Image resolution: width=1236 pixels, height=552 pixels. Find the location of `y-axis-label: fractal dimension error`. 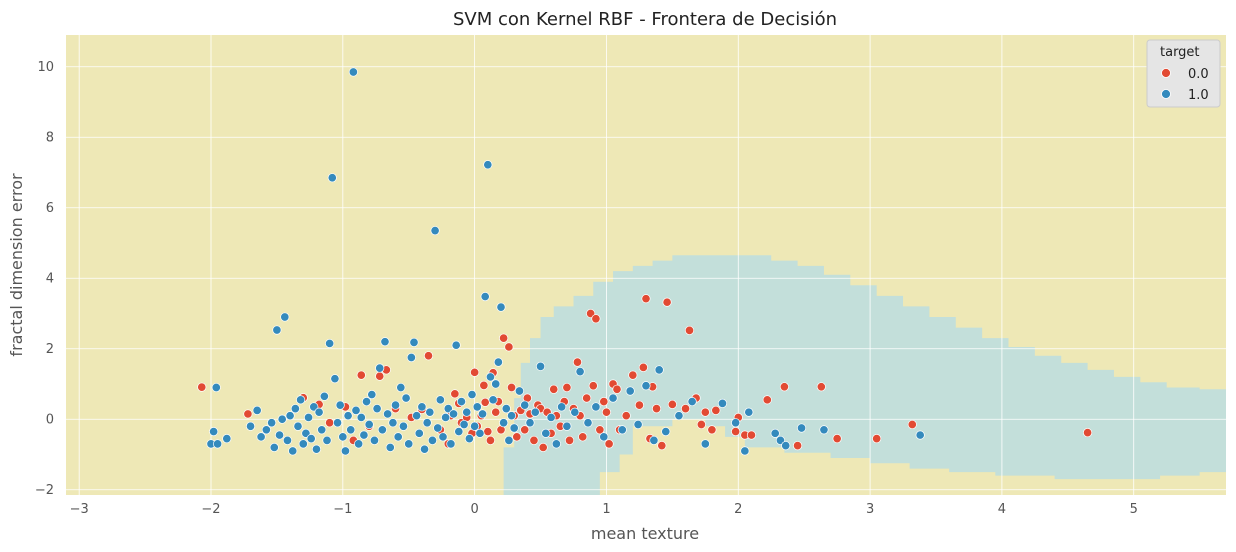

y-axis-label: fractal dimension error is located at coordinates (16, 265).